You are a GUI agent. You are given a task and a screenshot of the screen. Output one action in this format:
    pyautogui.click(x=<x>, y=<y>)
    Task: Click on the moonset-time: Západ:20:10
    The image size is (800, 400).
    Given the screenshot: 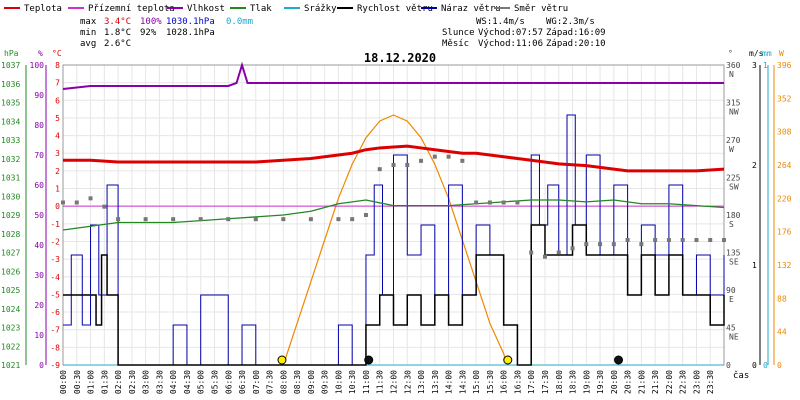 What is the action you would take?
    pyautogui.click(x=576, y=44)
    